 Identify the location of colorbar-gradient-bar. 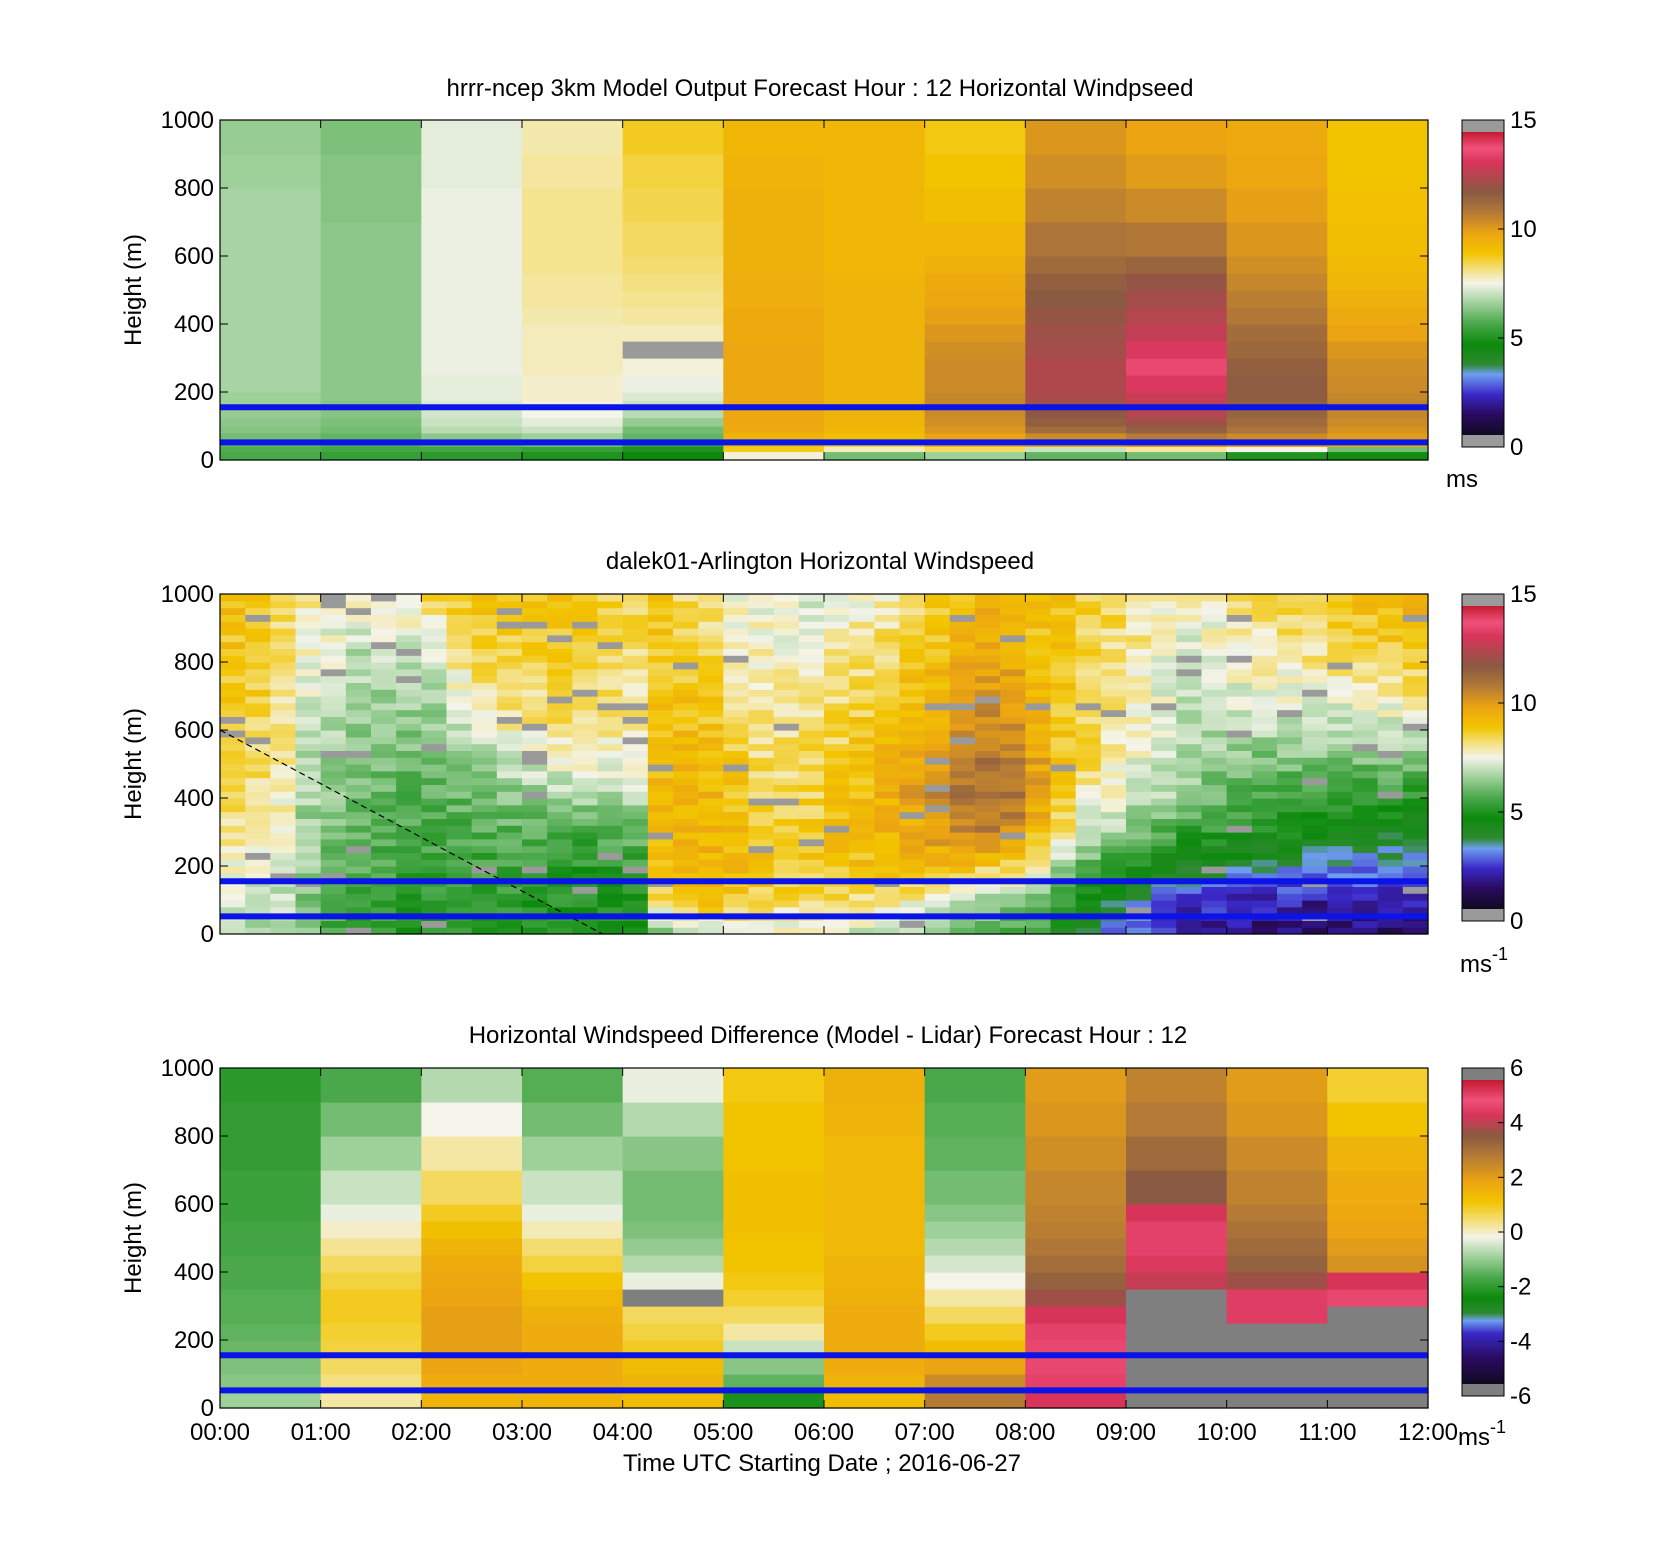
(1483, 757).